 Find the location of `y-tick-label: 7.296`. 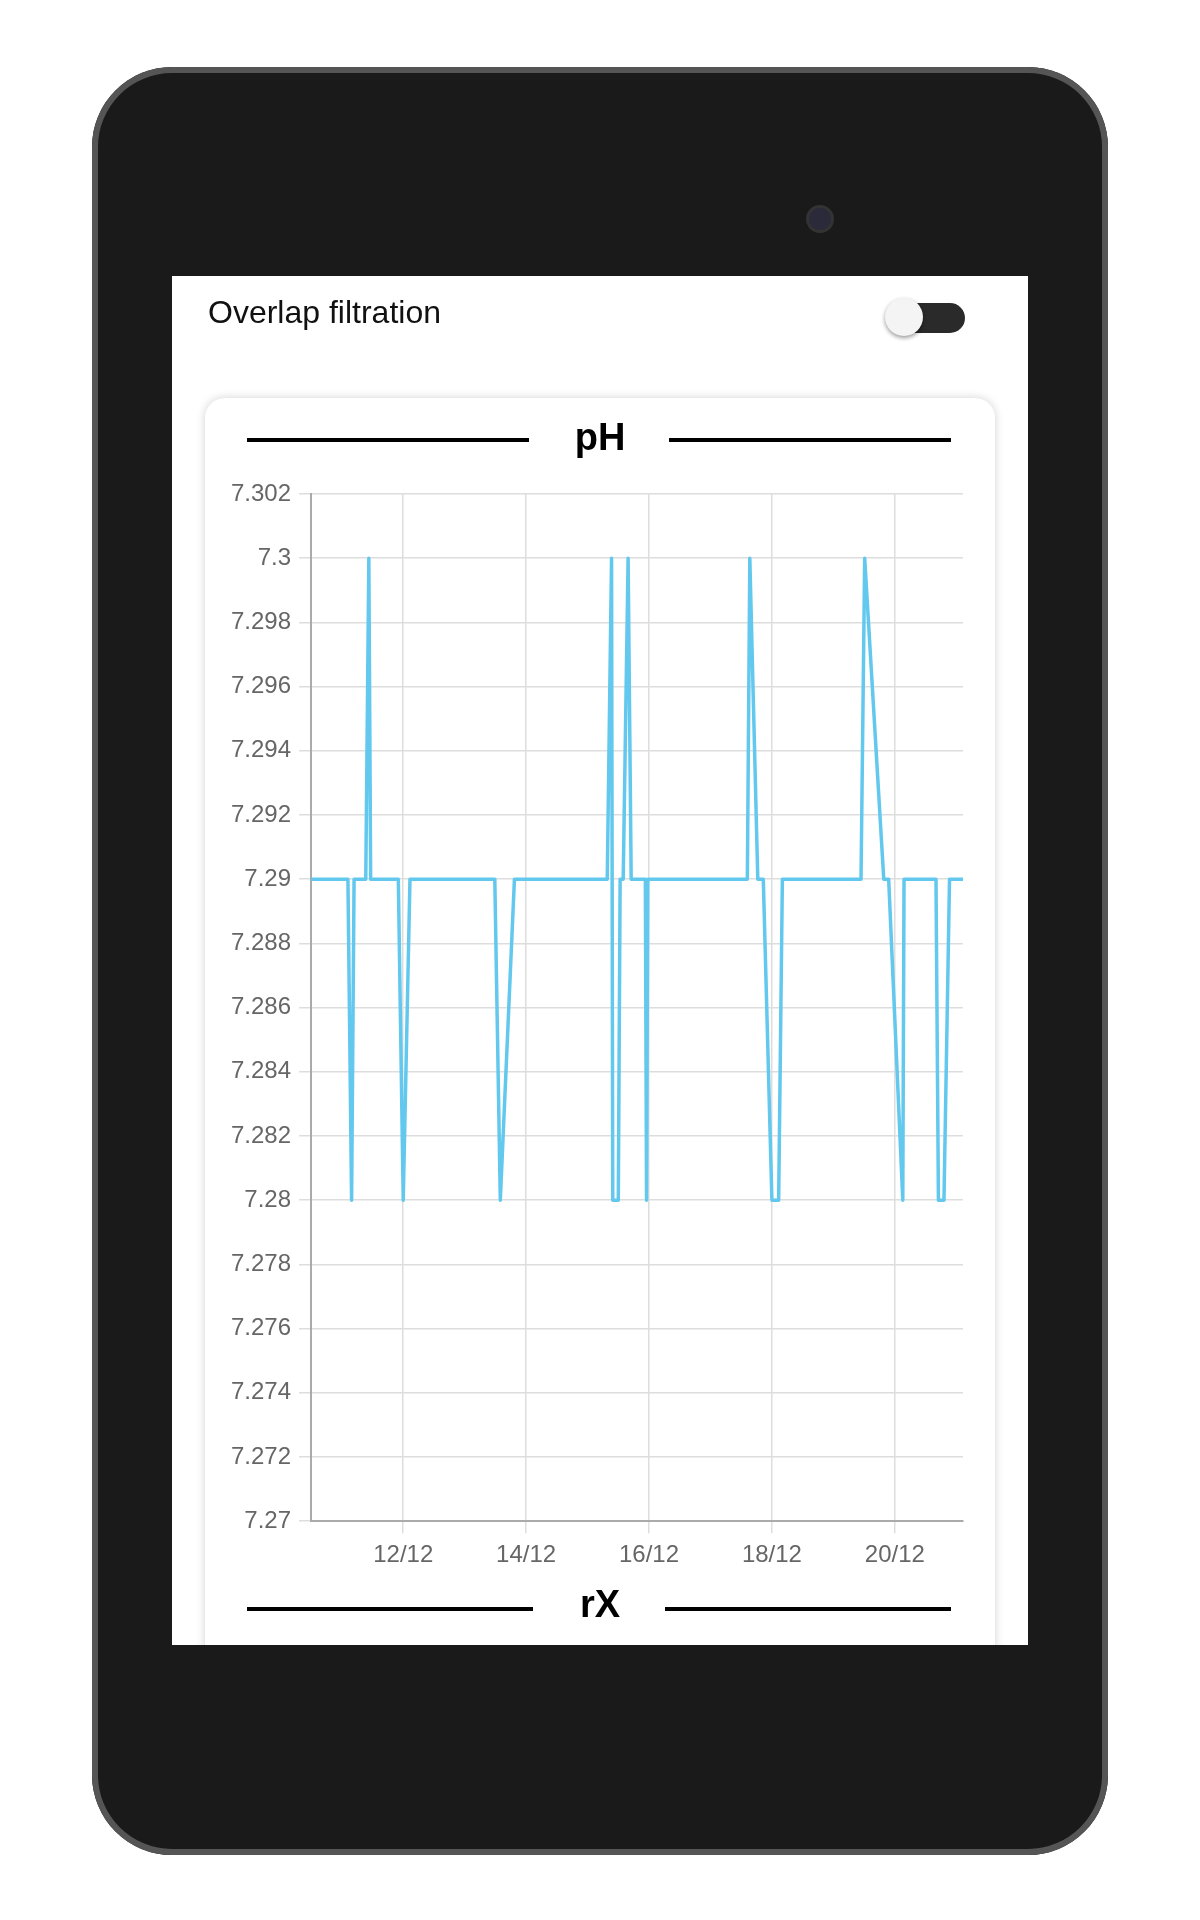

y-tick-label: 7.296 is located at coordinates (261, 685).